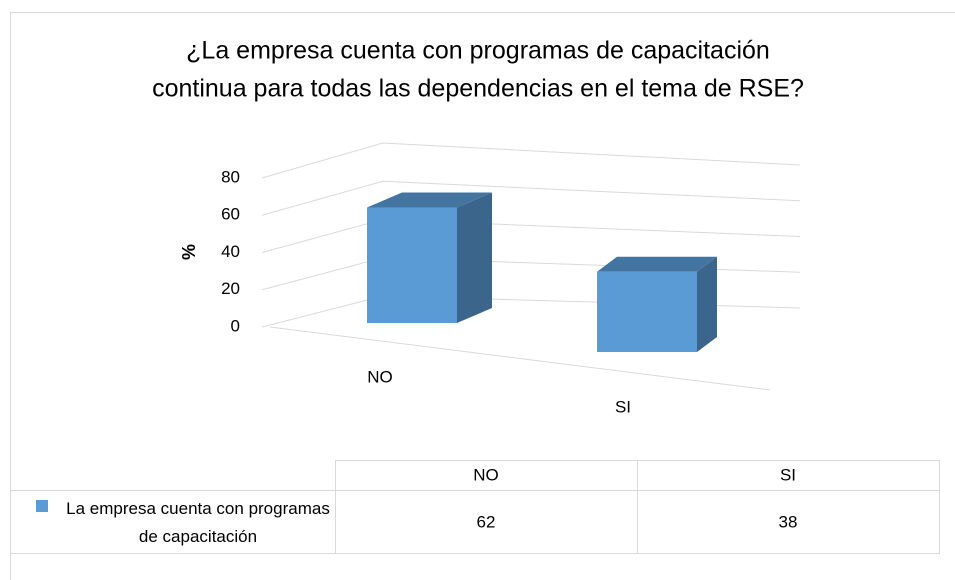  Describe the element at coordinates (486, 521) in the screenshot. I see `table-value: 62` at that location.